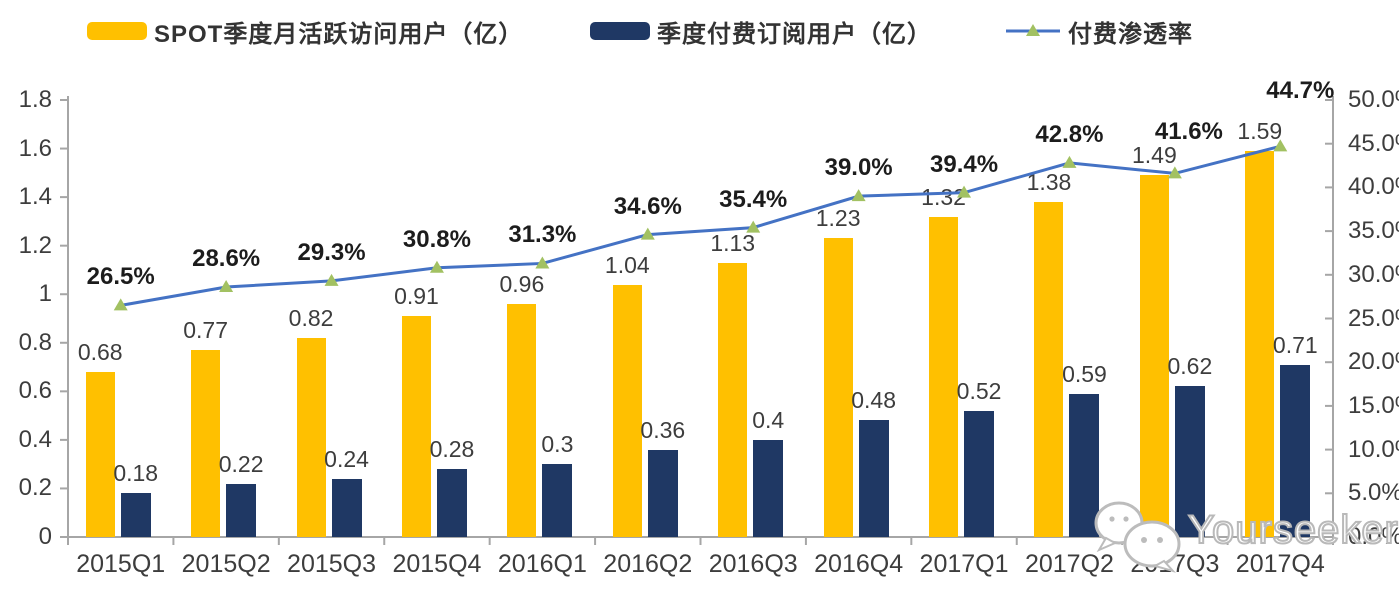 This screenshot has height=596, width=1399. Describe the element at coordinates (663, 429) in the screenshot. I see `subs-value-label: 0.36` at that location.